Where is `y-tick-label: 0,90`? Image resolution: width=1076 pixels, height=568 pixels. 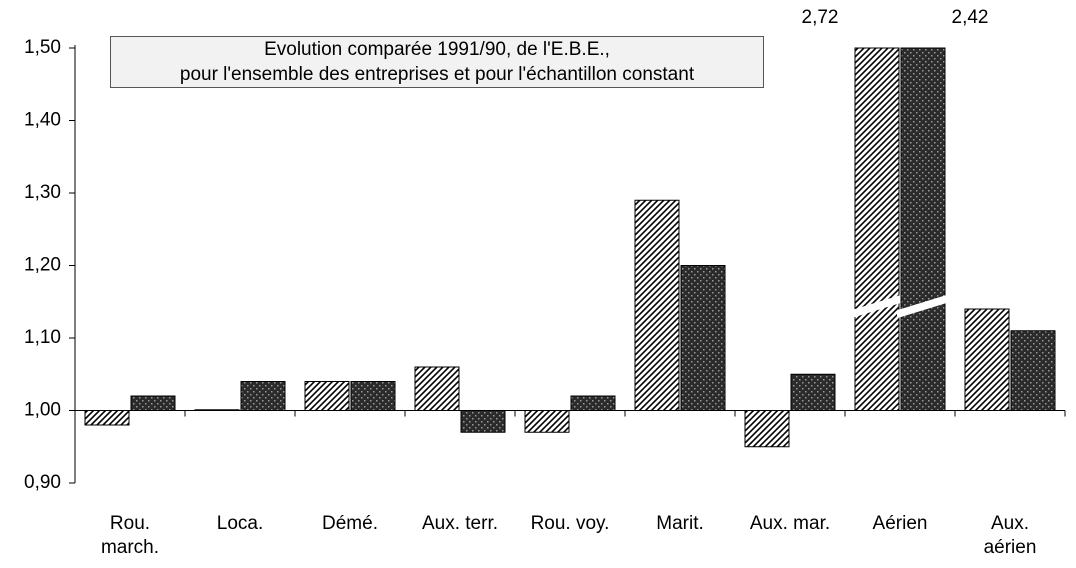
y-tick-label: 0,90 is located at coordinates (42, 482).